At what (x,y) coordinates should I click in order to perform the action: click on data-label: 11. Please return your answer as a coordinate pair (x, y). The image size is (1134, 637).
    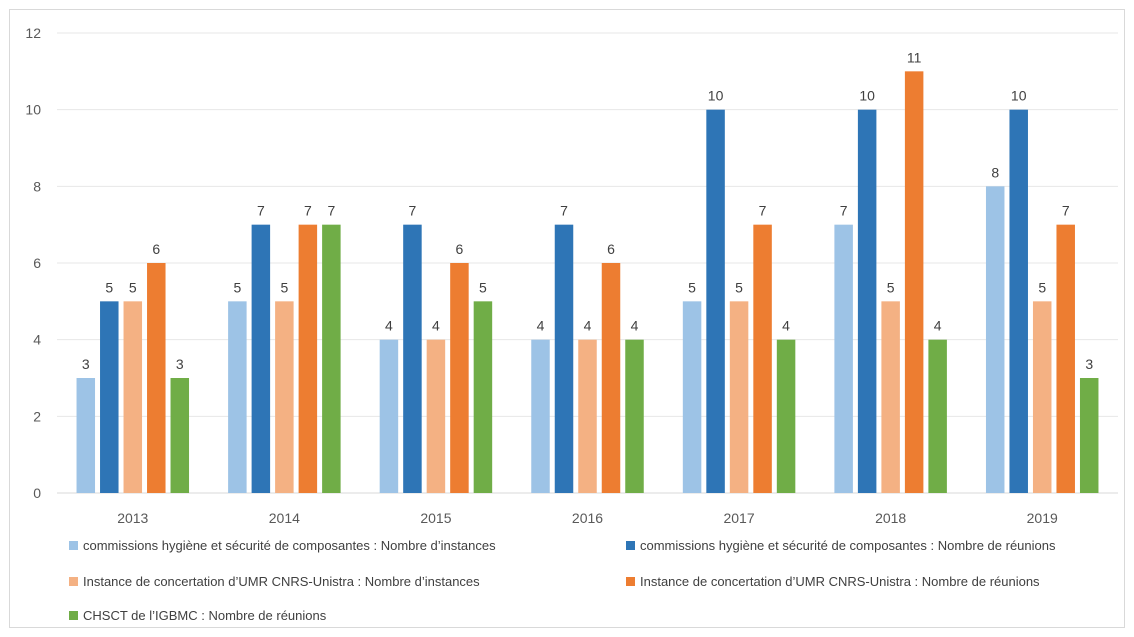
    Looking at the image, I should click on (914, 57).